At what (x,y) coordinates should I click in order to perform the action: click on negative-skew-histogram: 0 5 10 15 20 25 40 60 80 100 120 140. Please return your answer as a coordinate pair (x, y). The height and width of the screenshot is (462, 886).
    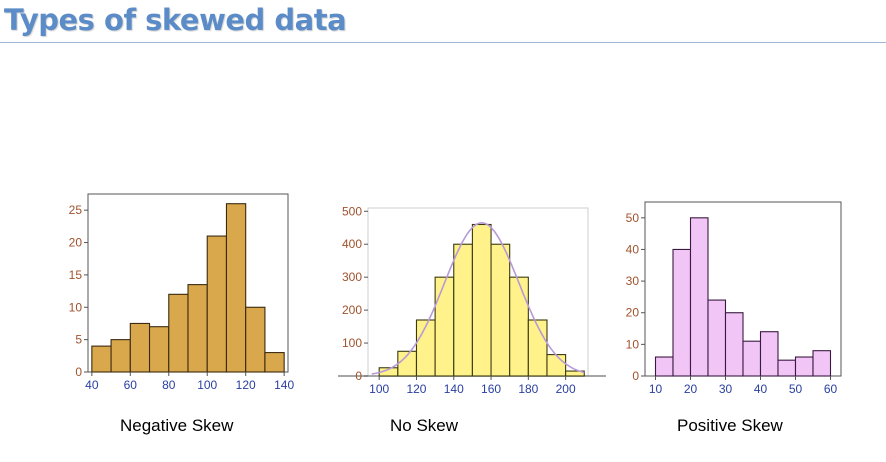
    Looking at the image, I should click on (181, 292).